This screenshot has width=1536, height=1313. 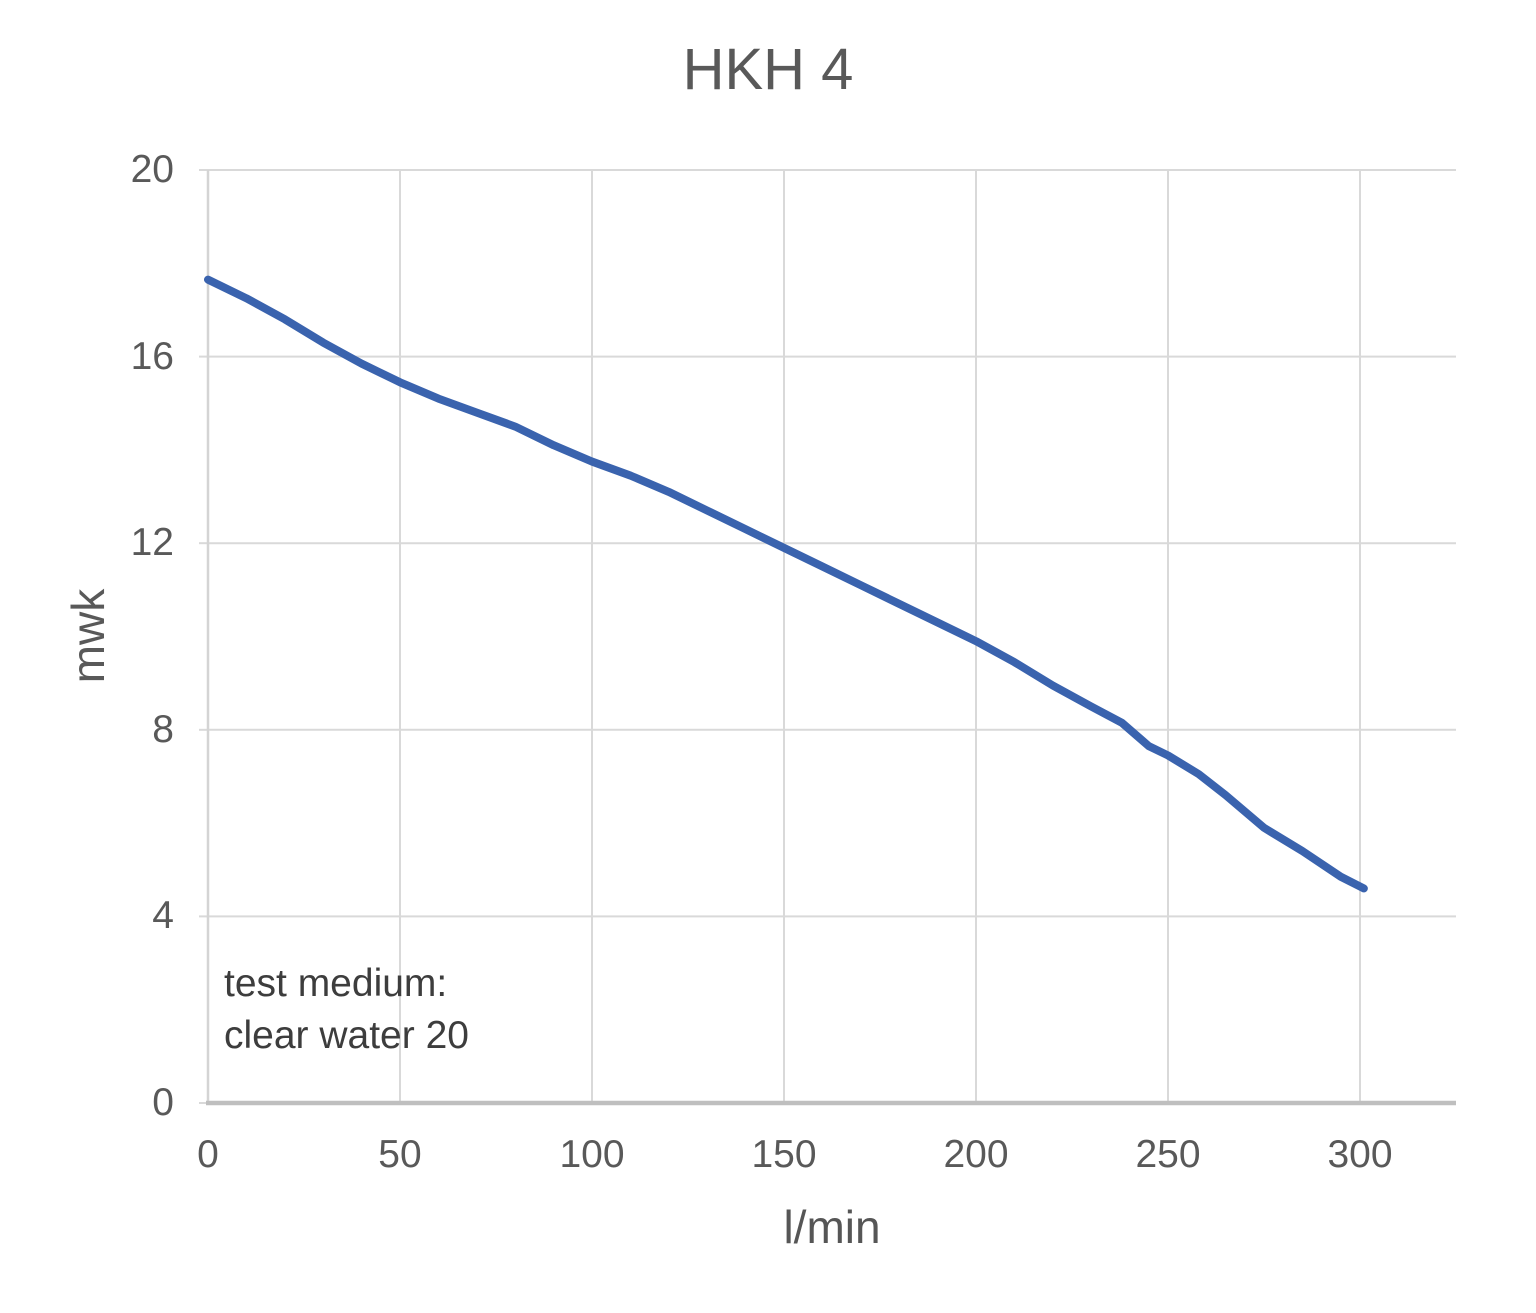 I want to click on y-tick-label: 4, so click(x=163, y=916).